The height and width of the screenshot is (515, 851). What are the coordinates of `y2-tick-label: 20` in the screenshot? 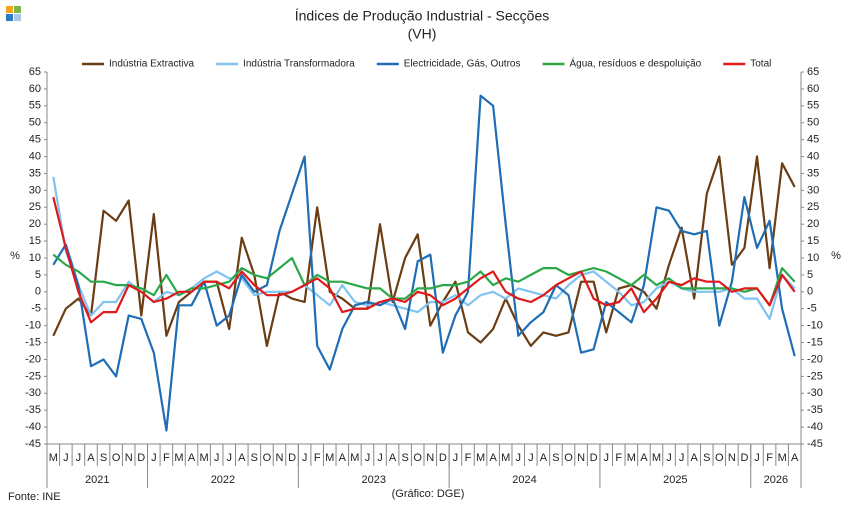 It's located at (813, 224).